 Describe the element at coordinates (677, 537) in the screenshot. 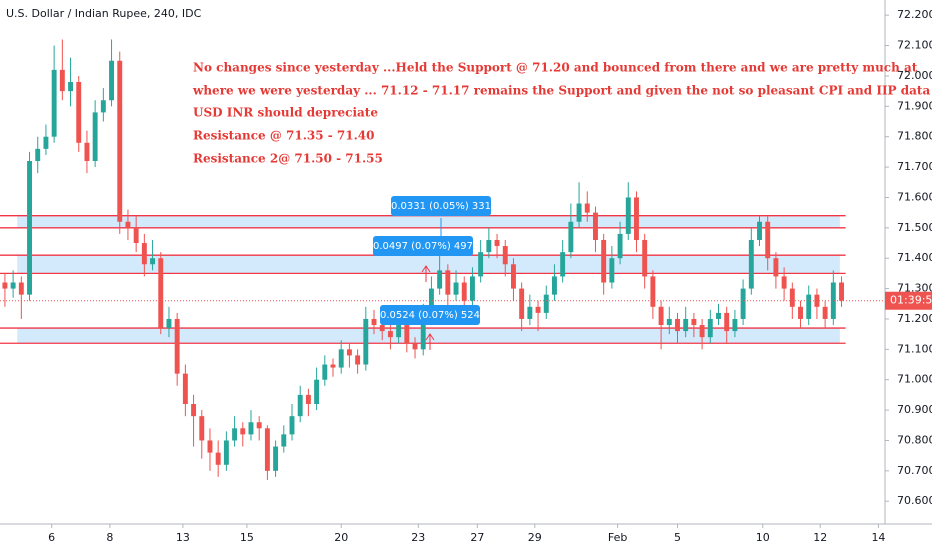

I see `x-tick-label: 5` at that location.